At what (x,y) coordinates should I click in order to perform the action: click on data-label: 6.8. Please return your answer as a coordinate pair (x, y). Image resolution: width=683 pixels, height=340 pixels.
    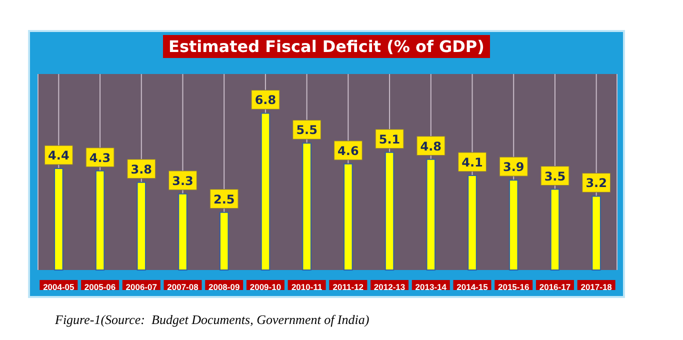
    Looking at the image, I should click on (265, 100).